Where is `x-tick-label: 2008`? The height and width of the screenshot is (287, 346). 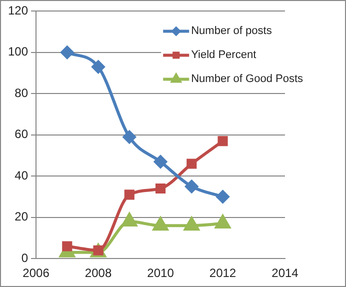
x-tick-label: 2008 is located at coordinates (98, 273).